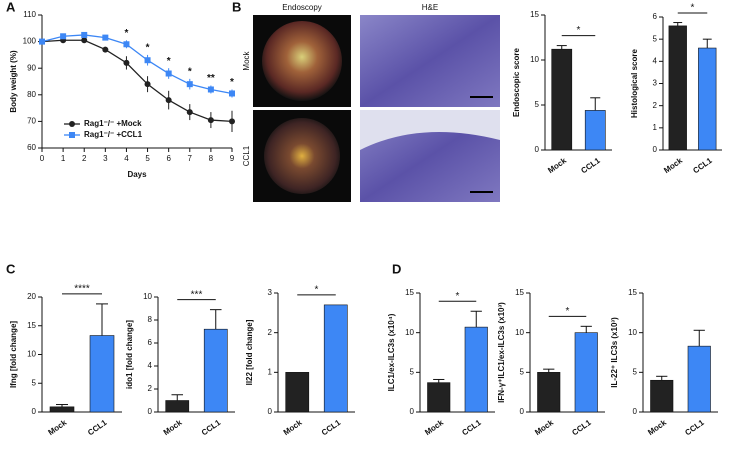 Image resolution: width=738 pixels, height=452 pixels. I want to click on x-tick-label: 8, so click(211, 158).